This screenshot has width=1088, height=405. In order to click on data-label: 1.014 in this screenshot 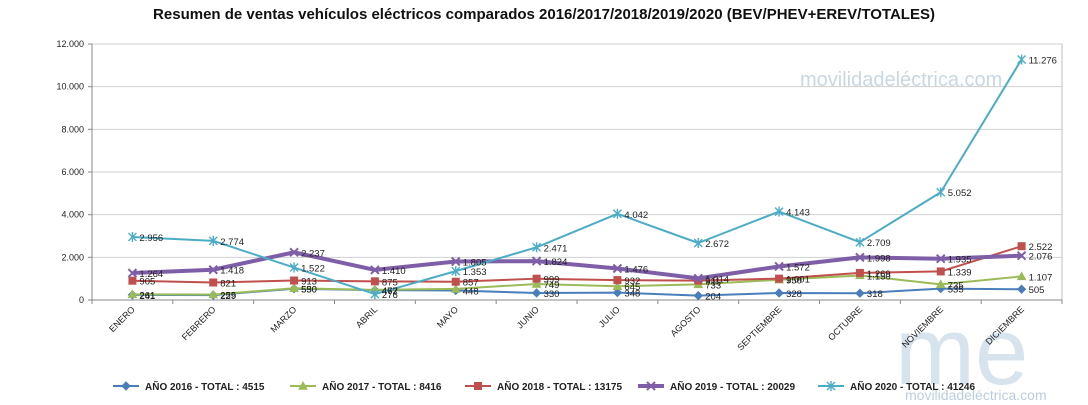, I will do `click(717, 279)`.